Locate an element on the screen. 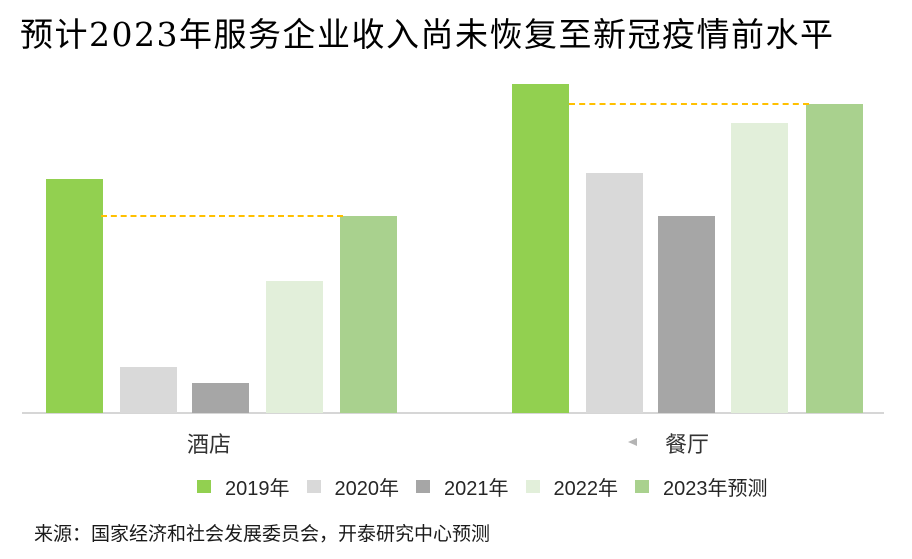  bar-酒店-2019年 is located at coordinates (74, 296).